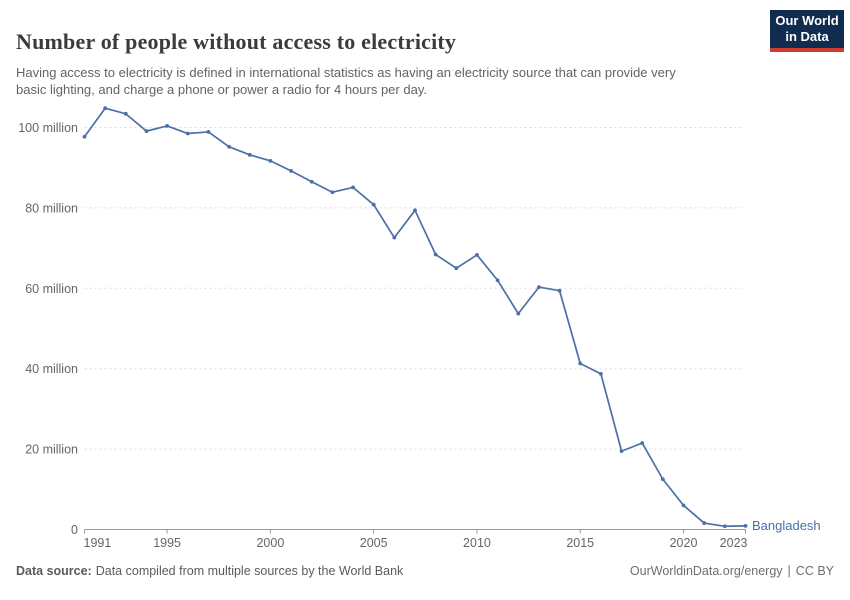 Image resolution: width=850 pixels, height=600 pixels. What do you see at coordinates (373, 204) in the screenshot?
I see `data-point-2005` at bounding box center [373, 204].